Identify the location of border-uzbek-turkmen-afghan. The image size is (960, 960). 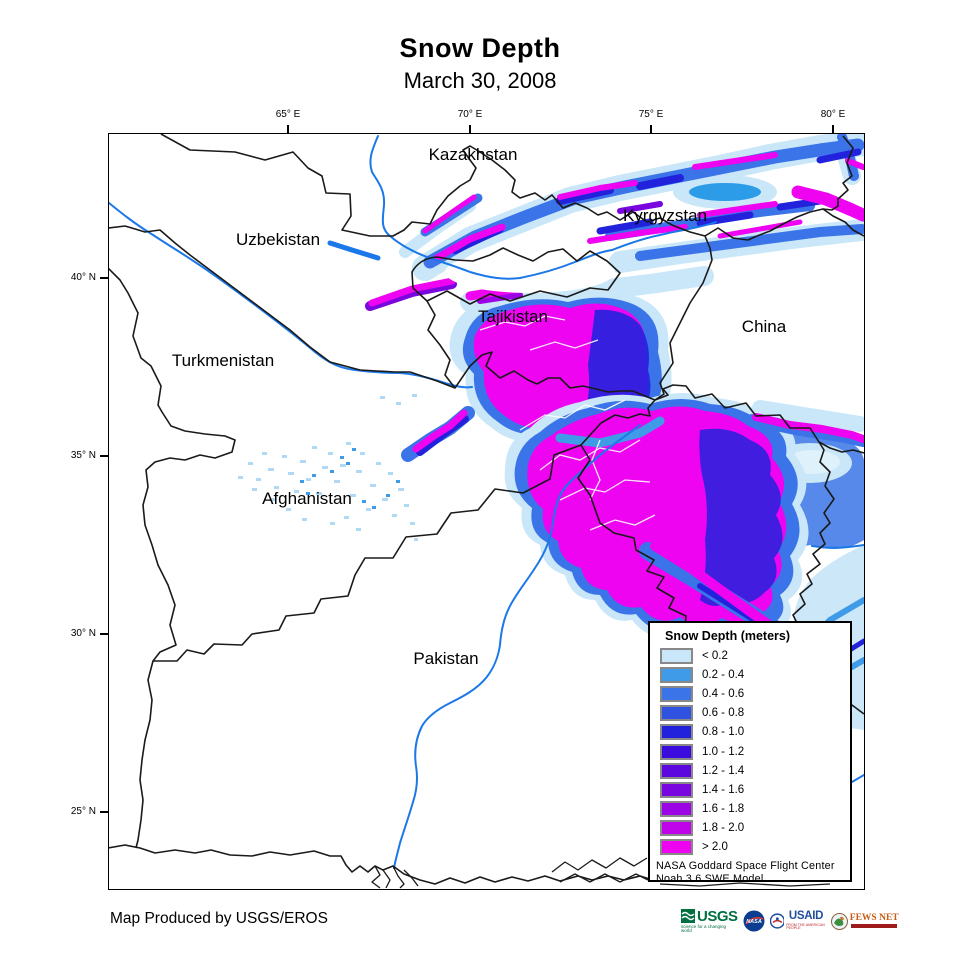
(382, 313).